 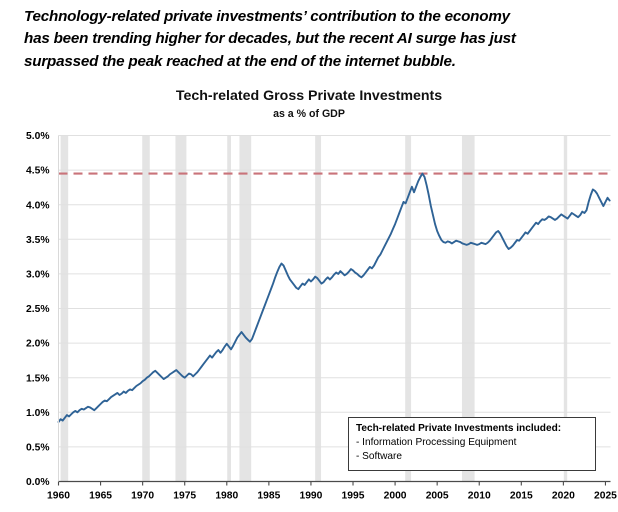 I want to click on legend-item-information-processing-equipment: - Information Processing Equipment, so click(x=436, y=442).